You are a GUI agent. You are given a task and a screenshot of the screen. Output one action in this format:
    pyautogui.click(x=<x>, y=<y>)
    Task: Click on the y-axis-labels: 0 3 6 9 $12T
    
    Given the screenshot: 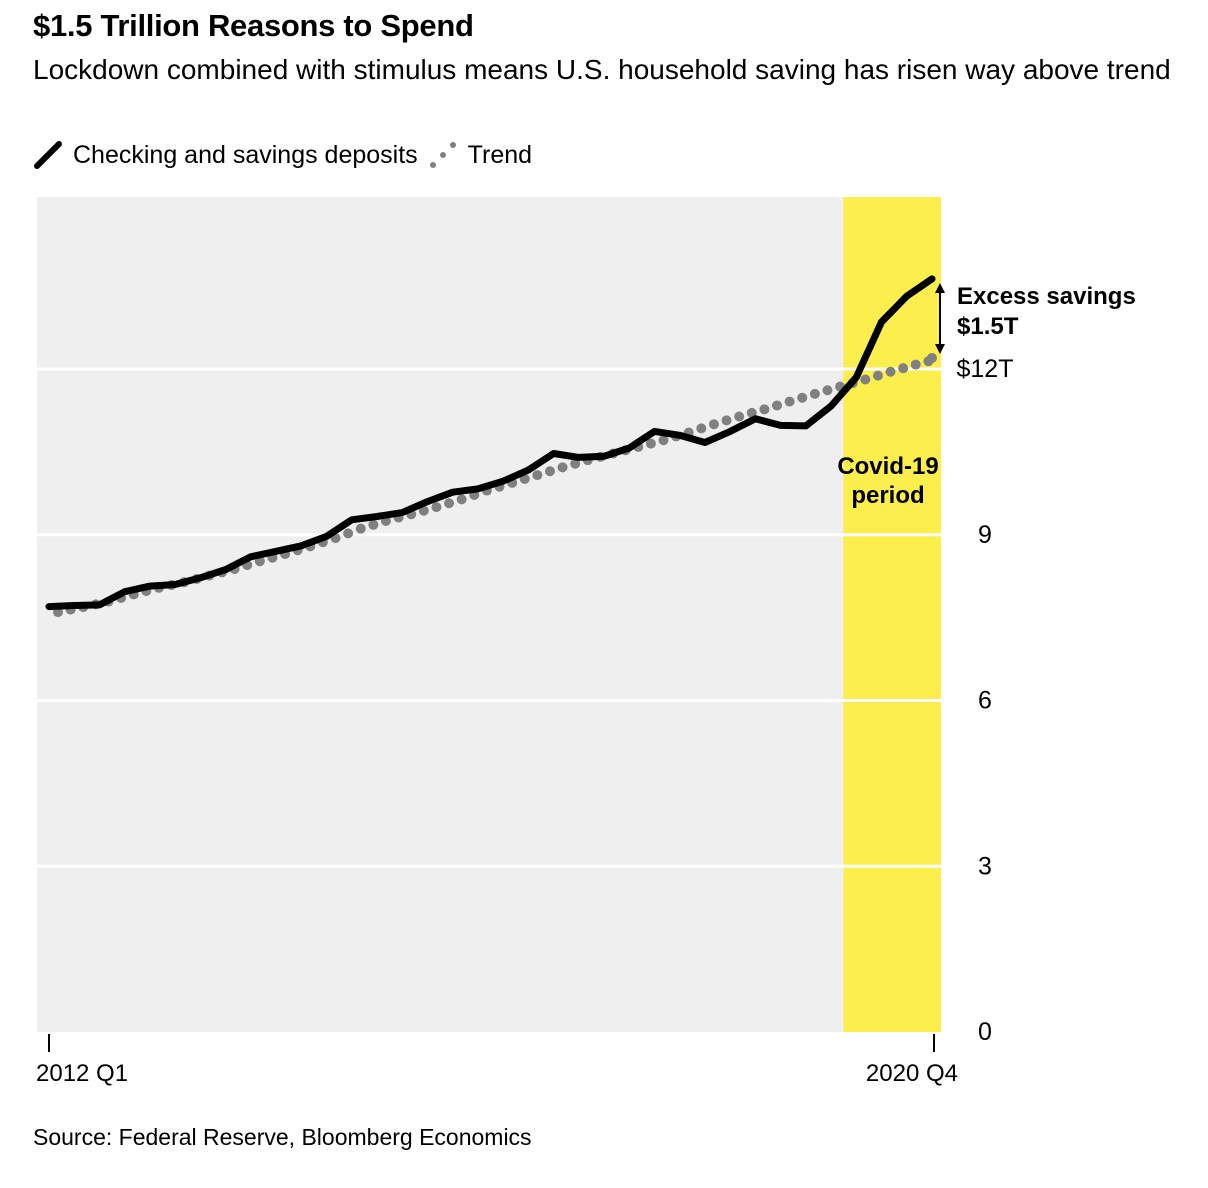 What is the action you would take?
    pyautogui.click(x=985, y=700)
    